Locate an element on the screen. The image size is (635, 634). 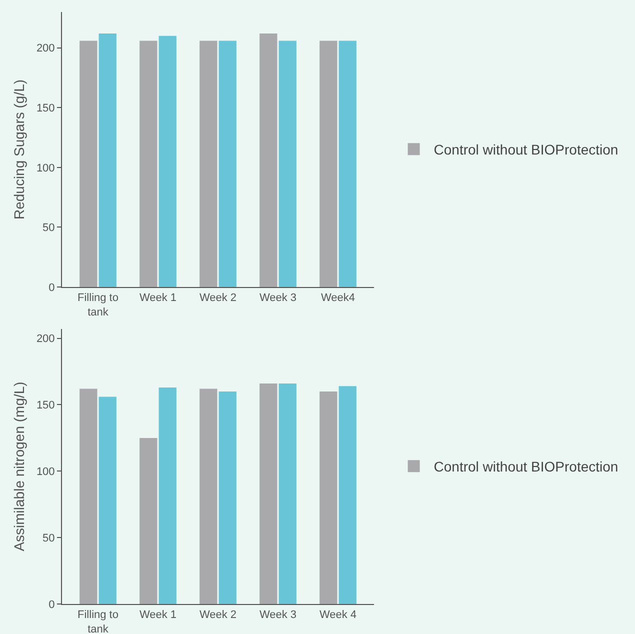
y-axis-title: Assimilable nitrogen (mg/L) is located at coordinates (19, 467).